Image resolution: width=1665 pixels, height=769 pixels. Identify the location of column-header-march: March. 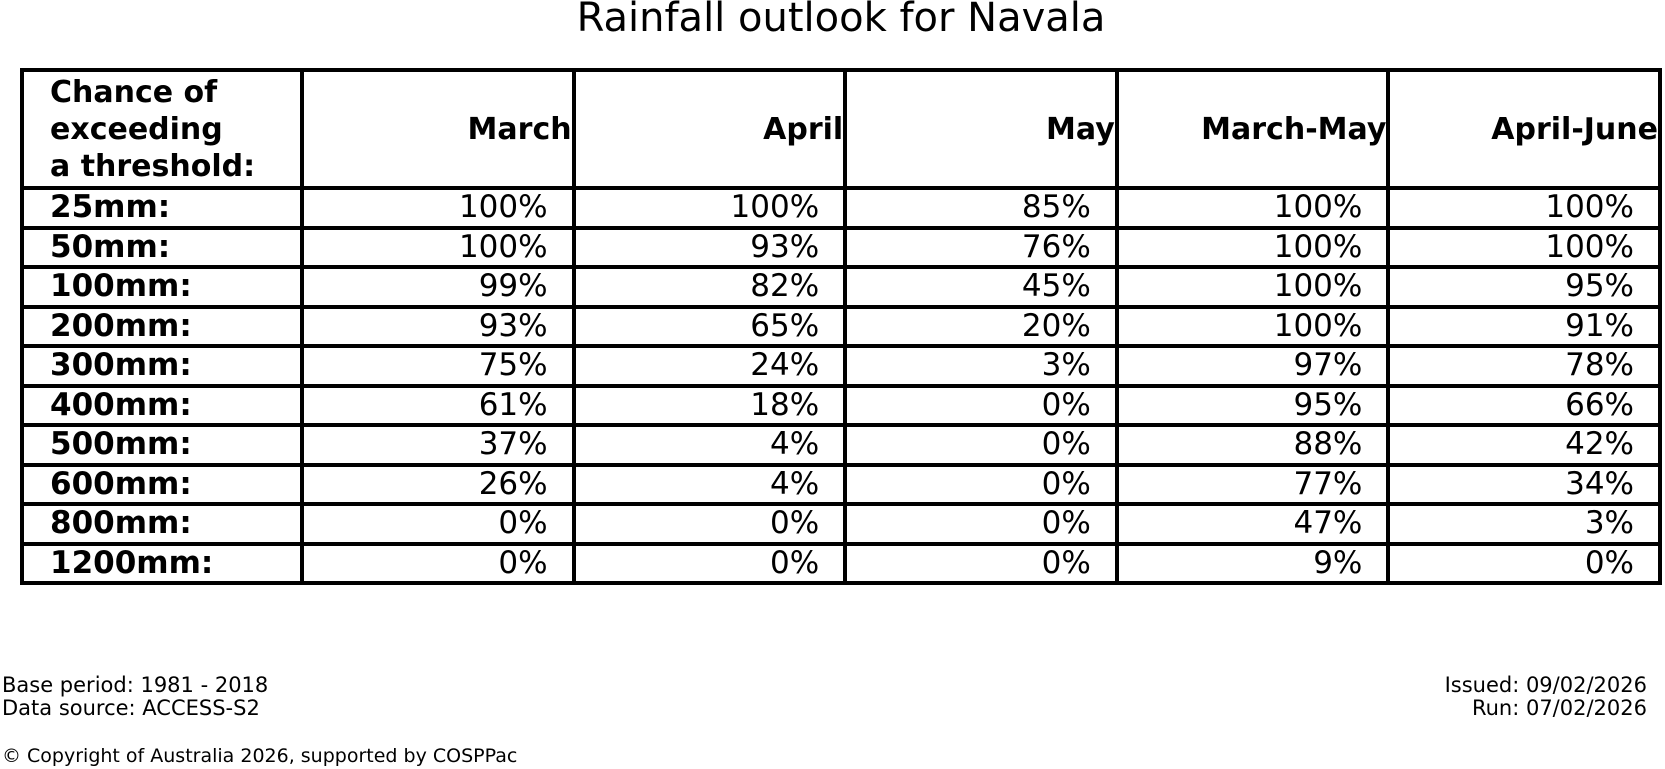
(438, 129).